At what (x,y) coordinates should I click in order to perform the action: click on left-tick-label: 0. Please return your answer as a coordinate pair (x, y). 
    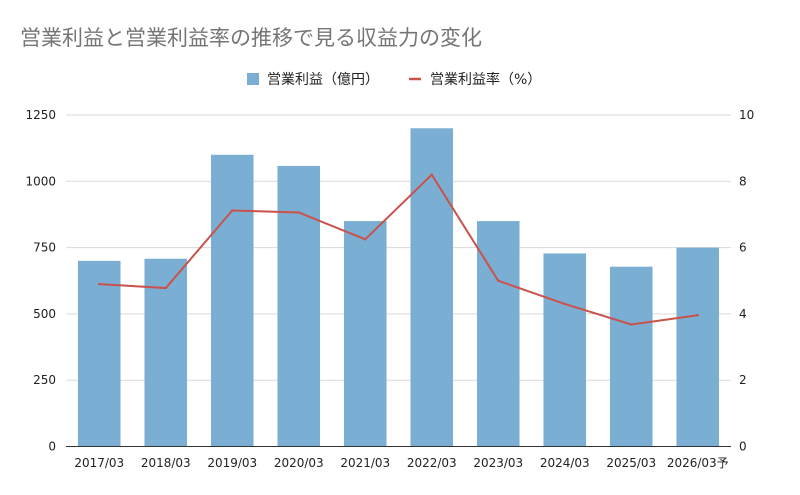
    Looking at the image, I should click on (52, 447).